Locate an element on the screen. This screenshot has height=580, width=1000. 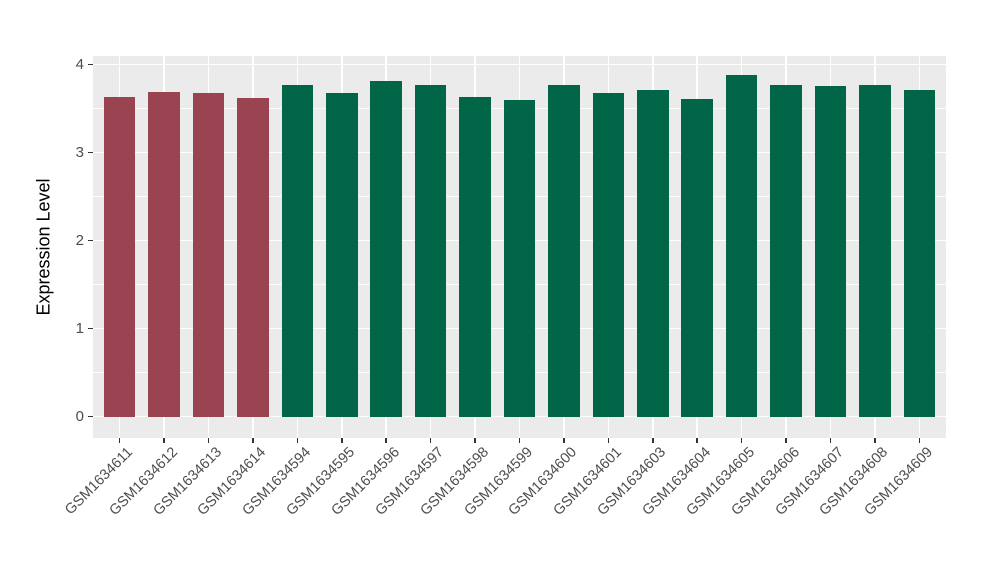
bar-GSM1634595 is located at coordinates (342, 255).